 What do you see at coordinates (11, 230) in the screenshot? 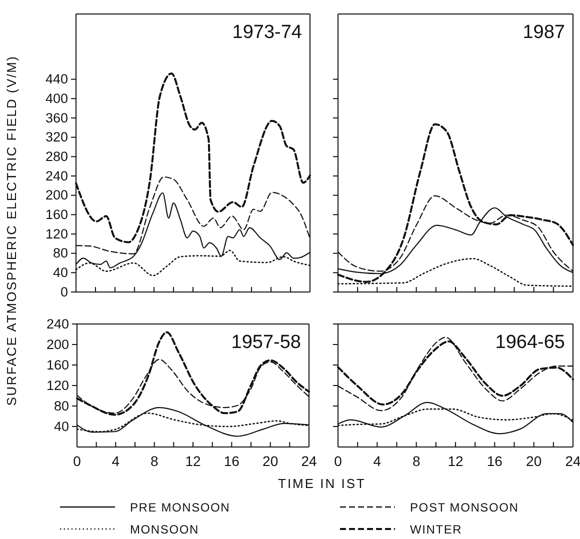
I see `y-axis-title: SURFACE ATMOSPHERIC ELECTRIC FIELD (V/M)` at bounding box center [11, 230].